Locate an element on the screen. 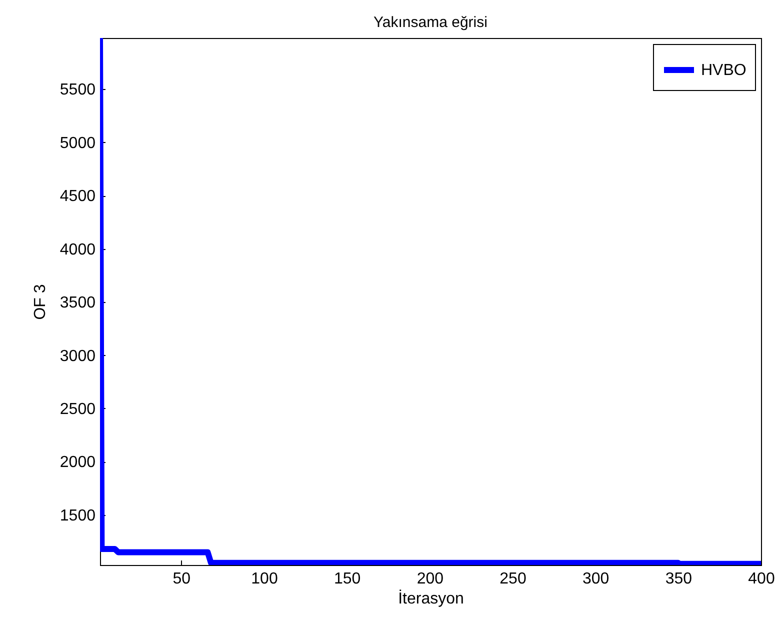 This screenshot has height=635, width=781. legend-label: HVBO is located at coordinates (723, 70).